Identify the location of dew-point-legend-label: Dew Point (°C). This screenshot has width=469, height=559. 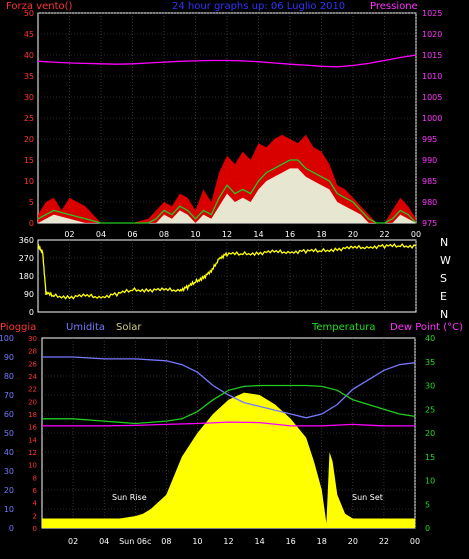
(426, 327).